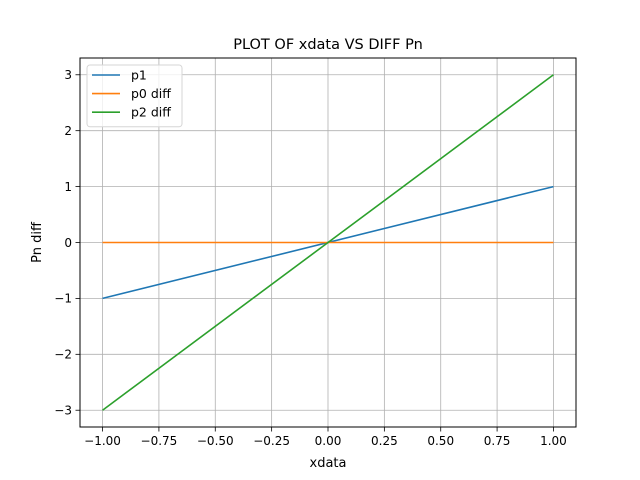 Image resolution: width=640 pixels, height=480 pixels. I want to click on x-tick-label: 0.00, so click(328, 441).